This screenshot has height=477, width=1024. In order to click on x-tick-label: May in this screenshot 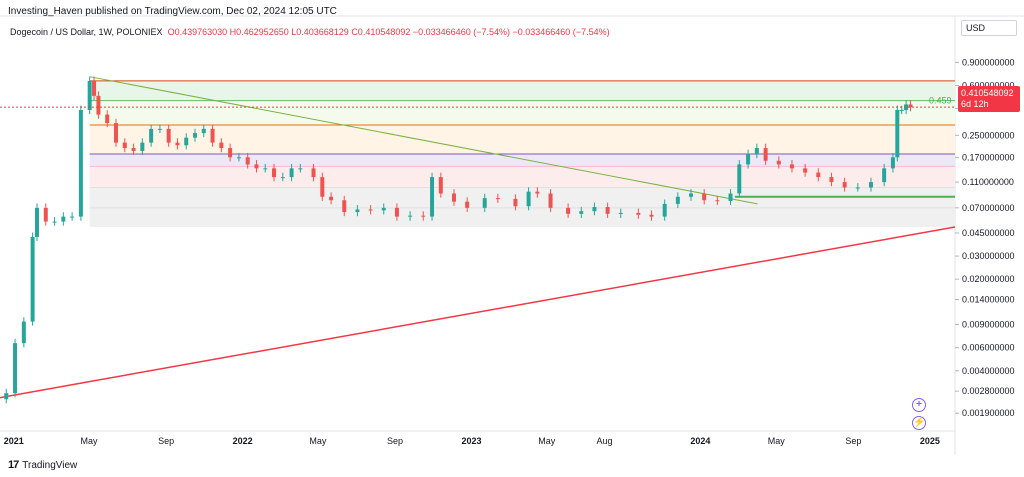, I will do `click(318, 441)`.